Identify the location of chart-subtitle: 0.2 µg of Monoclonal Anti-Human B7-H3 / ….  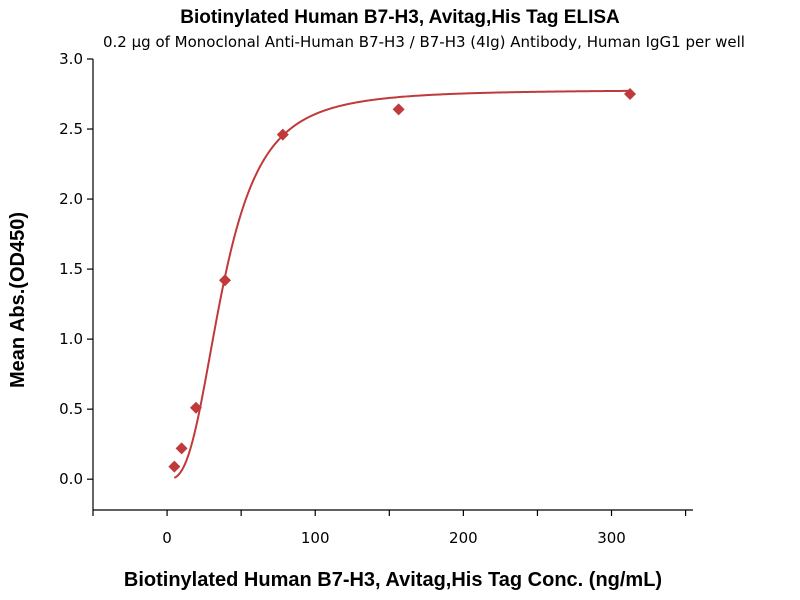
(424, 42).